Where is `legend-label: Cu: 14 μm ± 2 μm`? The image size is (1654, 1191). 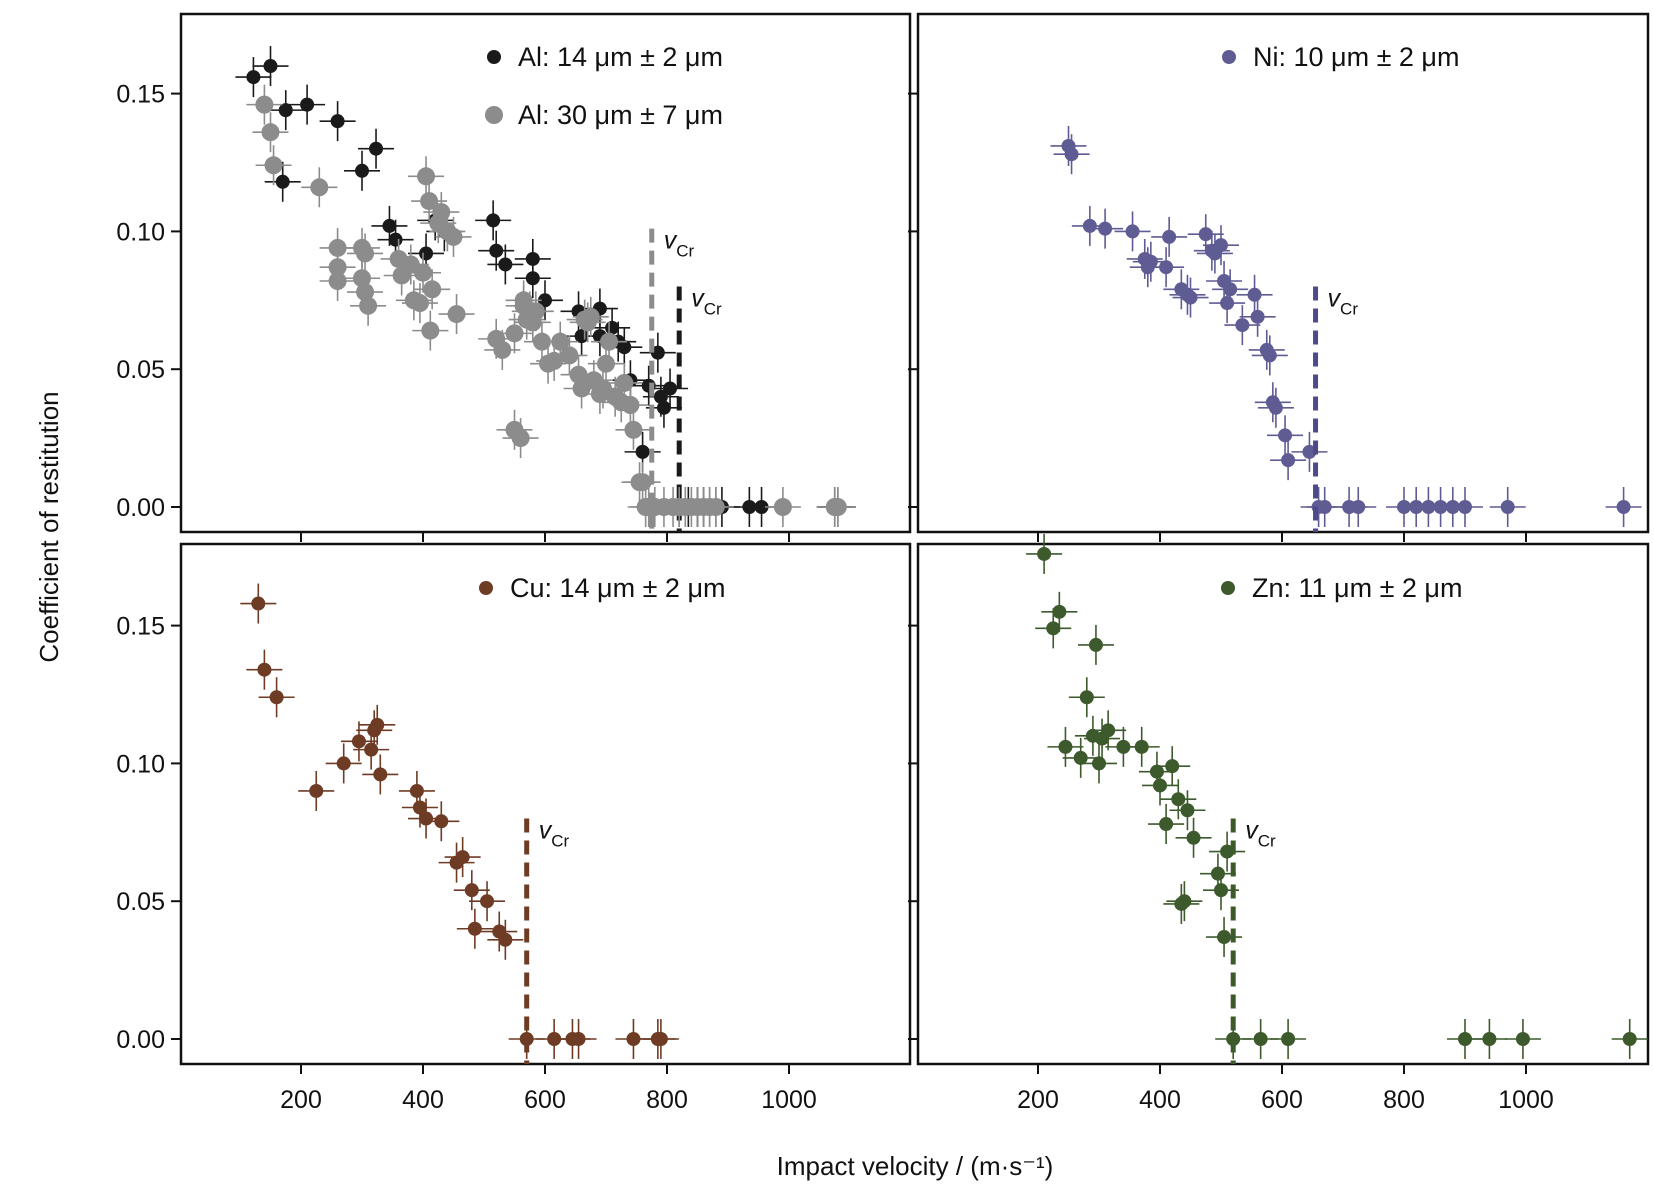 legend-label: Cu: 14 μm ± 2 μm is located at coordinates (618, 588).